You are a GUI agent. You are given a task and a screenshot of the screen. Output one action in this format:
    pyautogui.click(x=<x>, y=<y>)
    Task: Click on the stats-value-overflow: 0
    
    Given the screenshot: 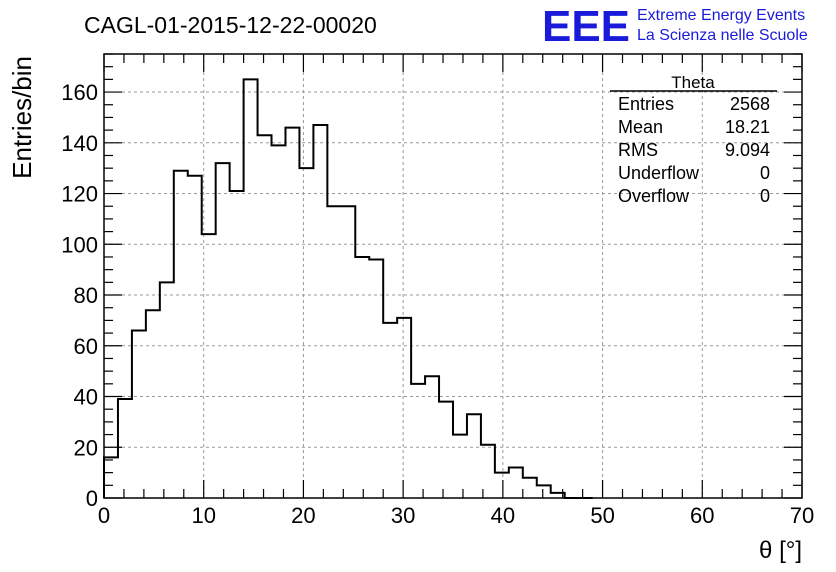 What is the action you would take?
    pyautogui.click(x=765, y=196)
    